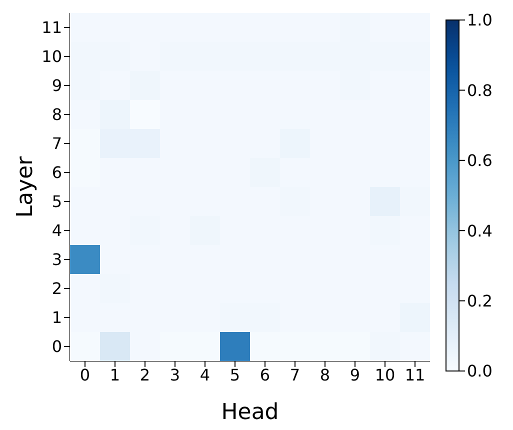 The image size is (513, 430). I want to click on y-tick-label: 3, so click(57, 260).